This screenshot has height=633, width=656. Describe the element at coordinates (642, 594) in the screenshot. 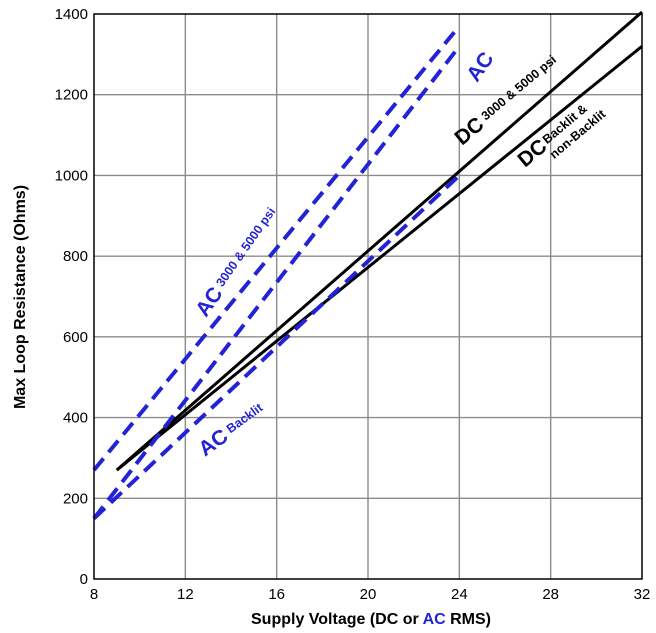

I see `x-tick-label: 32` at that location.